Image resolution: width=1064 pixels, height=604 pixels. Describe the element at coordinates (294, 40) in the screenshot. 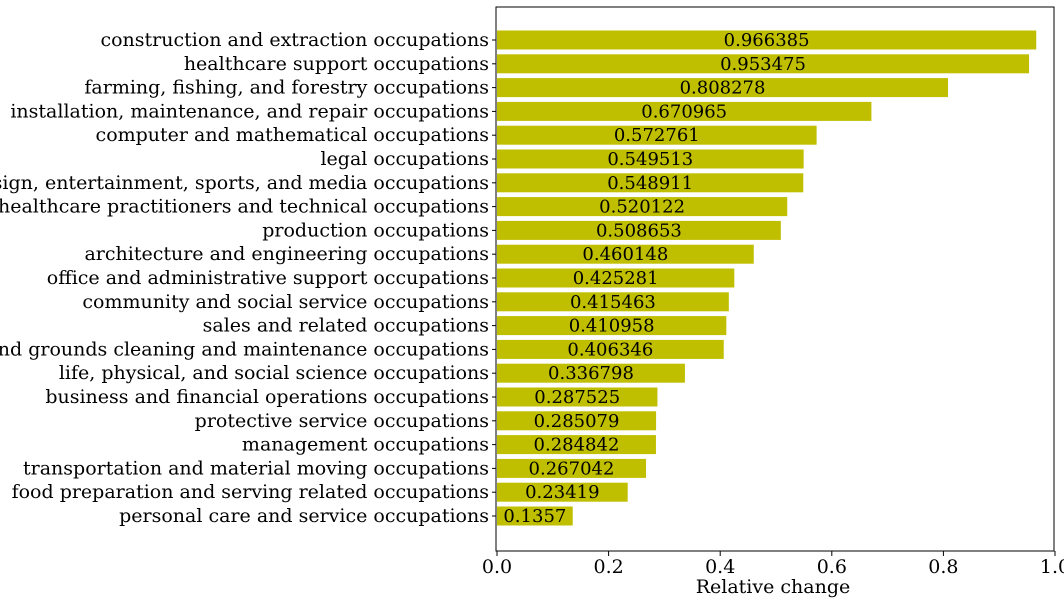

I see `category-label: construction and extraction occupations` at that location.